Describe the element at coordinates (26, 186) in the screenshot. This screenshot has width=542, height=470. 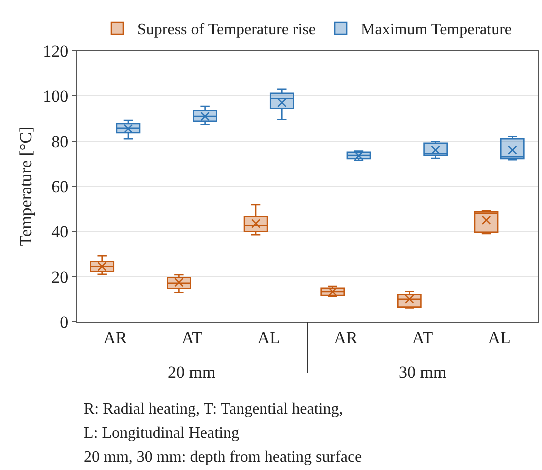
I see `y-axis-title: Temperature [°C]` at that location.